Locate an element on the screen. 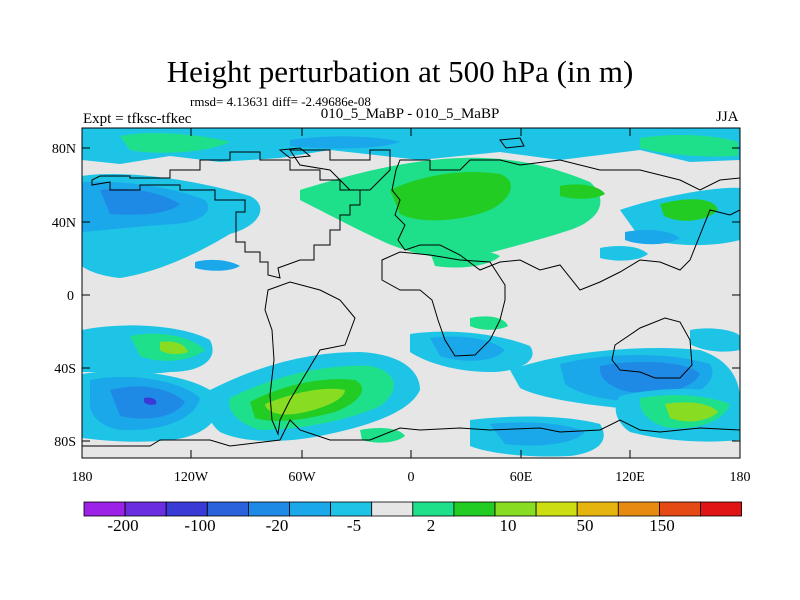  lon-label-180e: 180 is located at coordinates (740, 477).